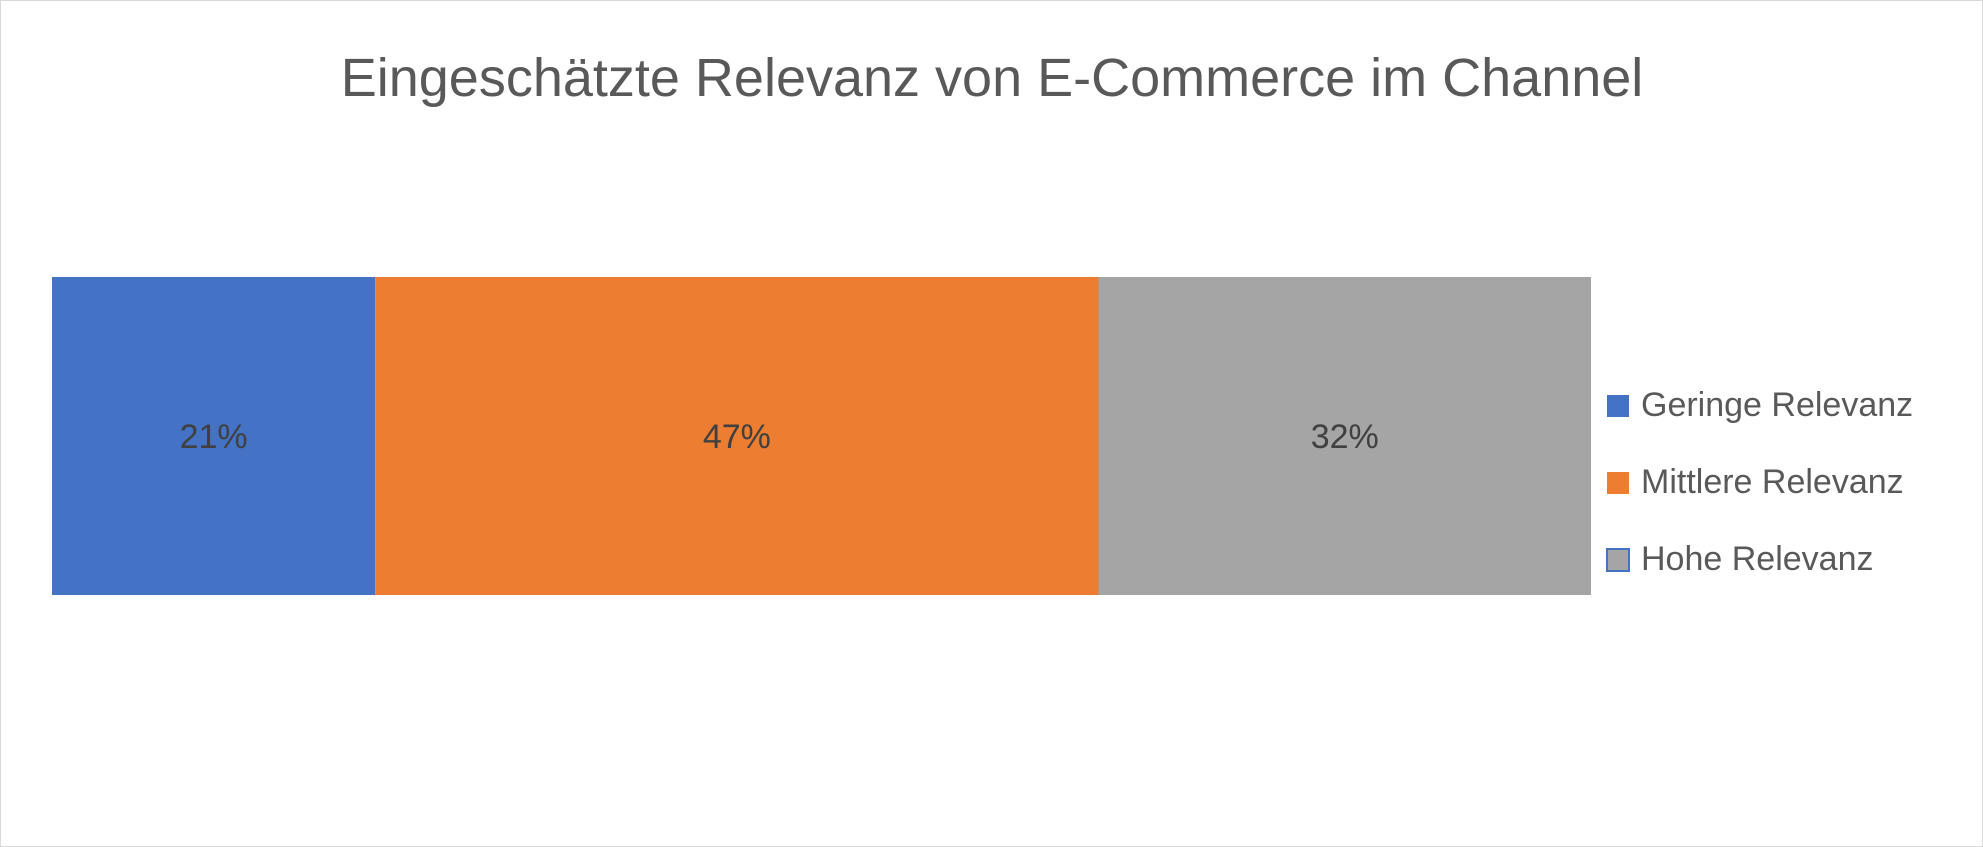 This screenshot has height=847, width=1983. What do you see at coordinates (1772, 482) in the screenshot?
I see `legend-label-2: Mittlere Relevanz` at bounding box center [1772, 482].